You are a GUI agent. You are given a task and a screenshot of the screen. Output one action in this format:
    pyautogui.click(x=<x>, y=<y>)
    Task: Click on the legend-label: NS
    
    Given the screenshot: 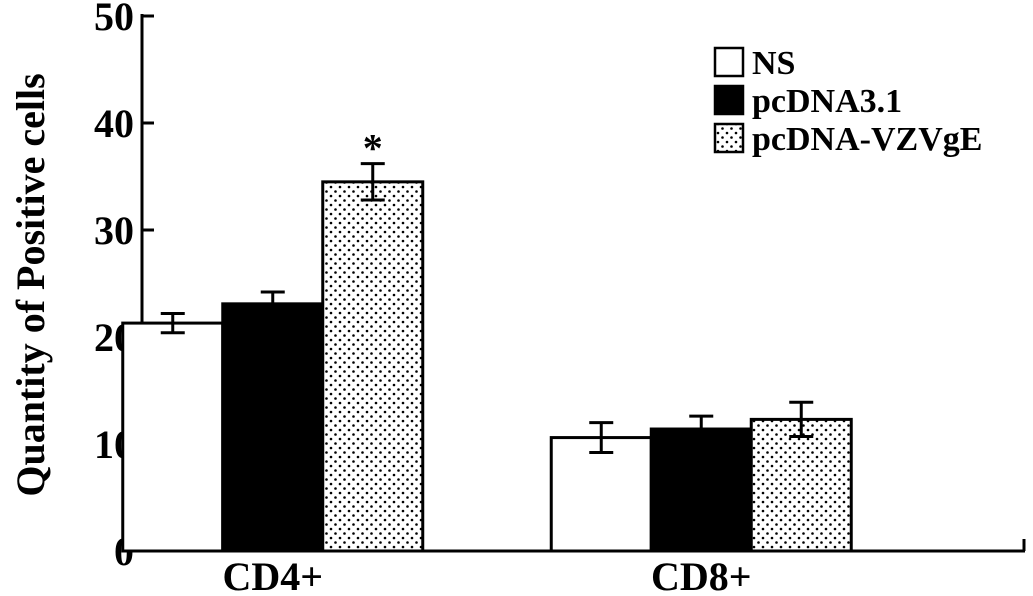 What is the action you would take?
    pyautogui.click(x=773, y=63)
    